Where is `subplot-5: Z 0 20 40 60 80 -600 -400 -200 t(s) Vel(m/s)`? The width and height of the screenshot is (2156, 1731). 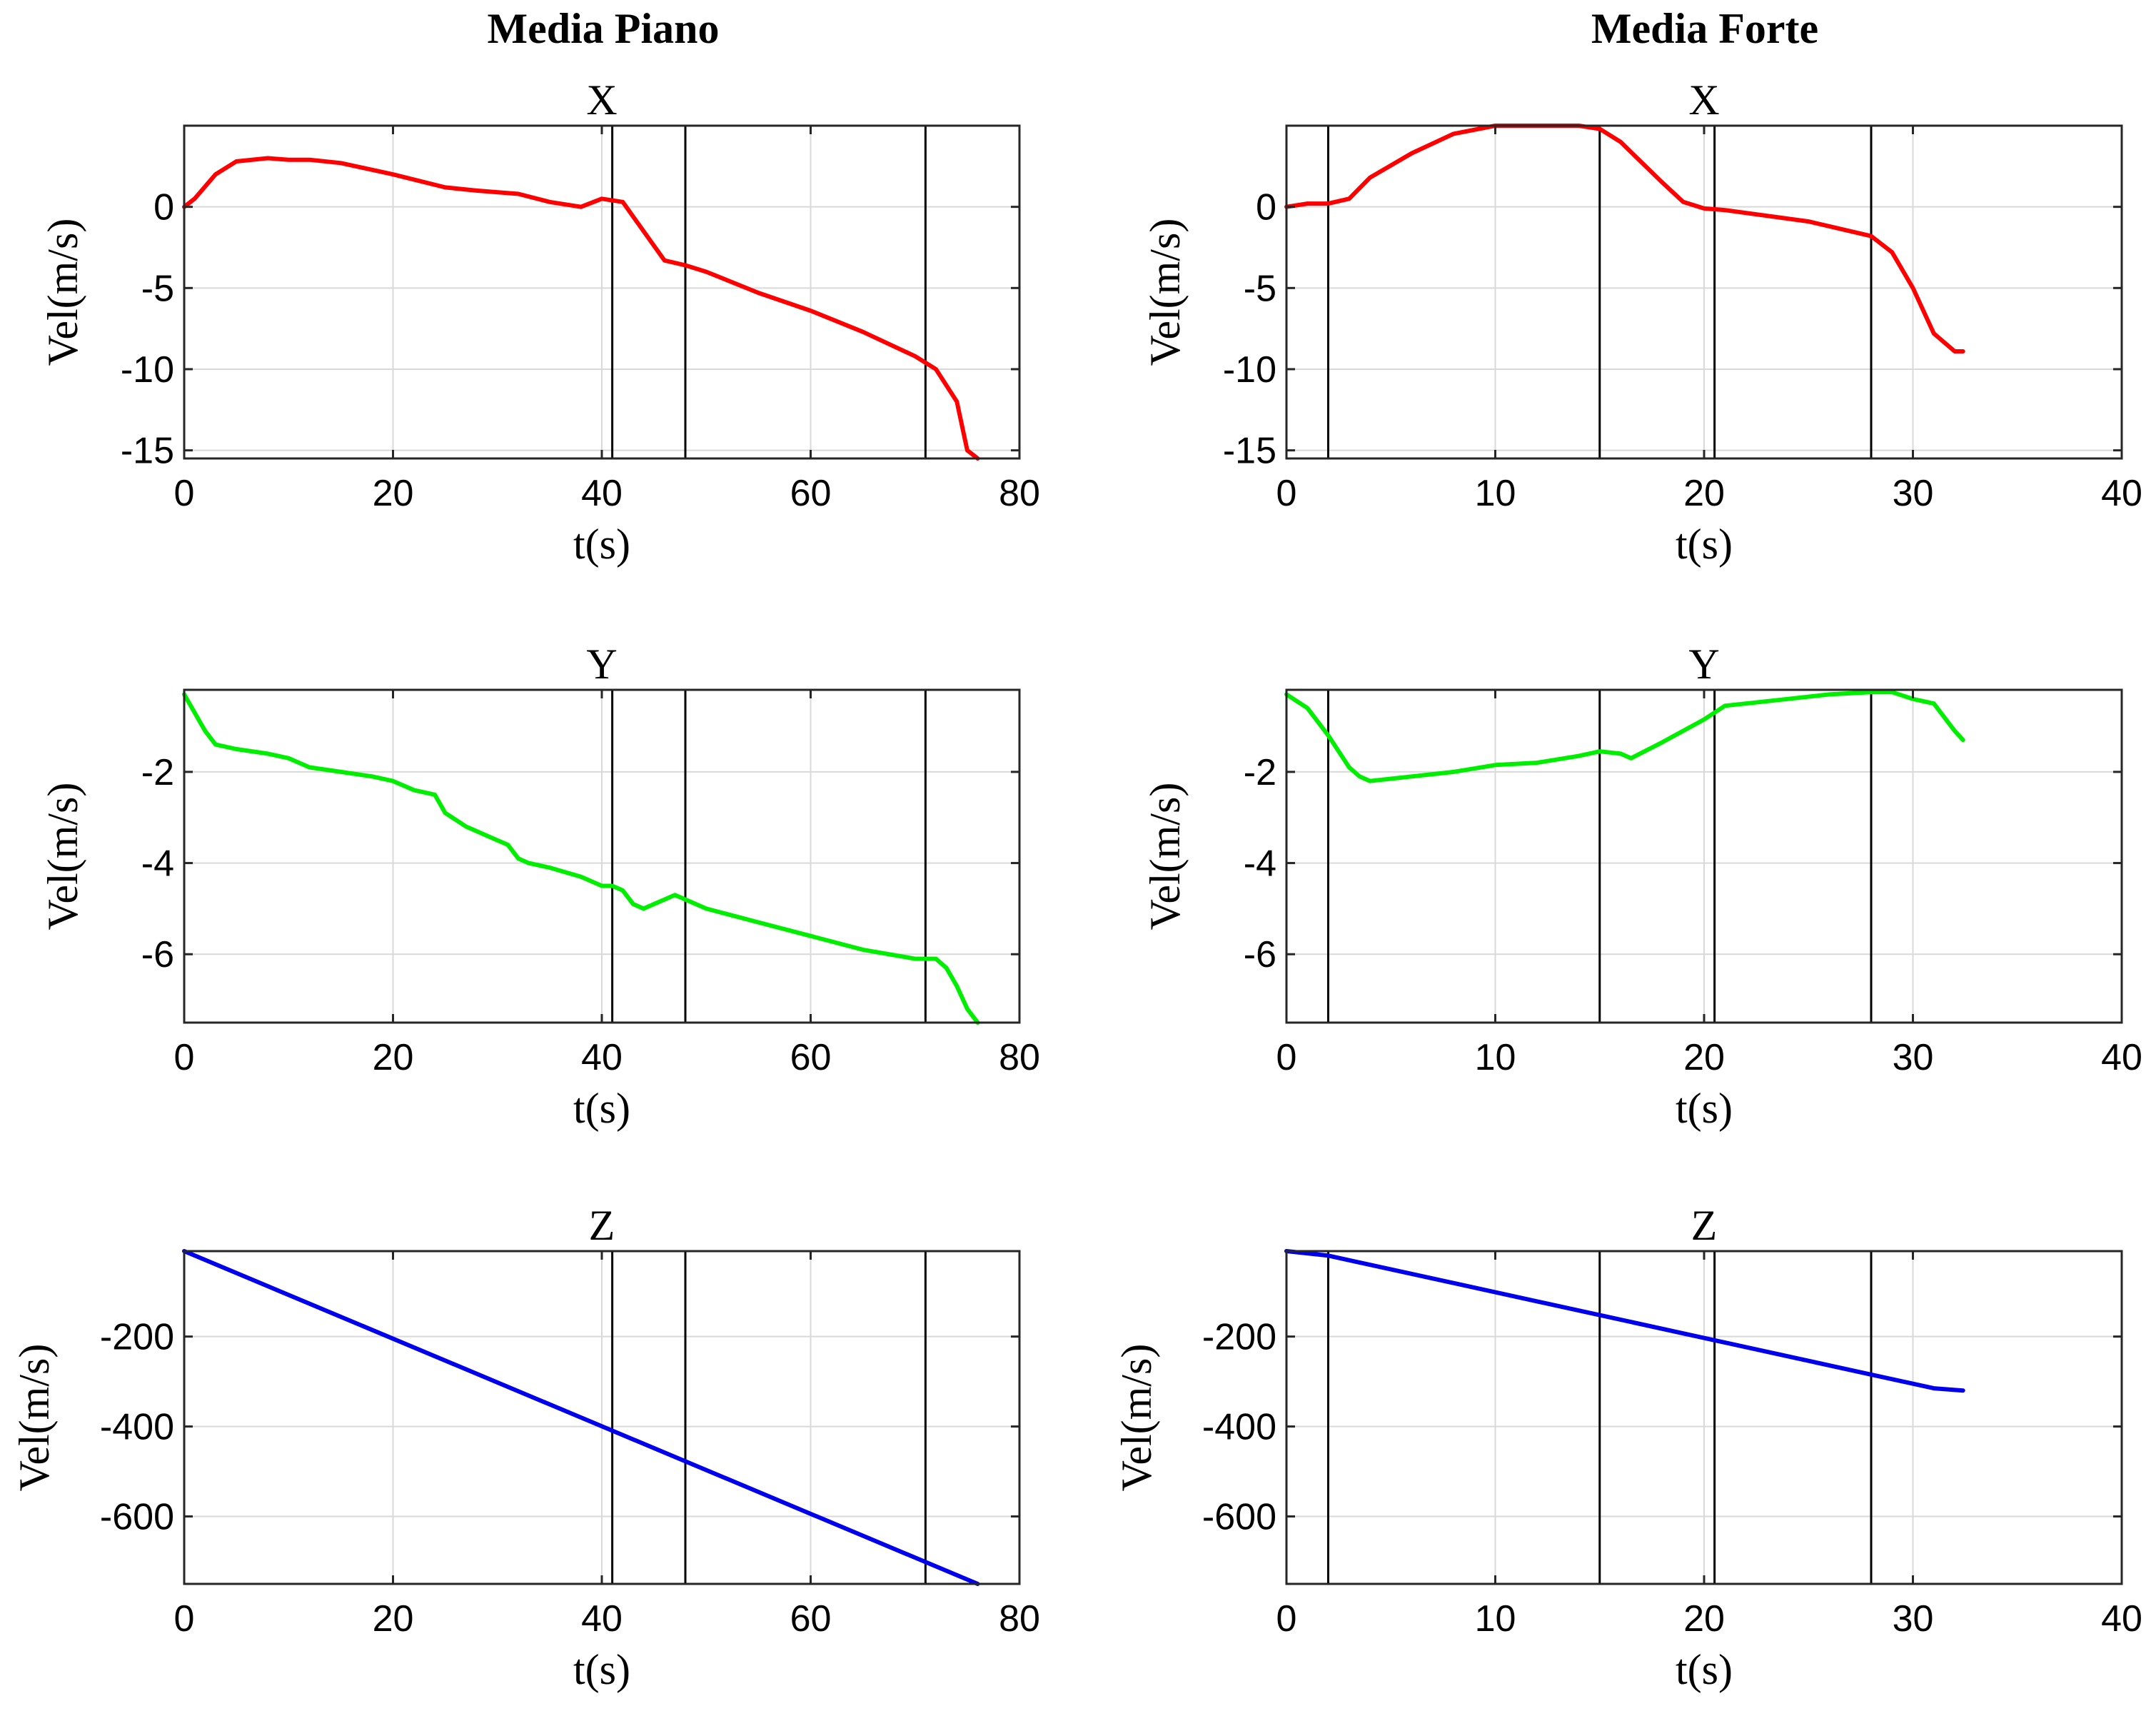 subplot-5: Z 0 20 40 60 80 -600 -400 -200 t(s) Vel(m/s) is located at coordinates (526, 1447).